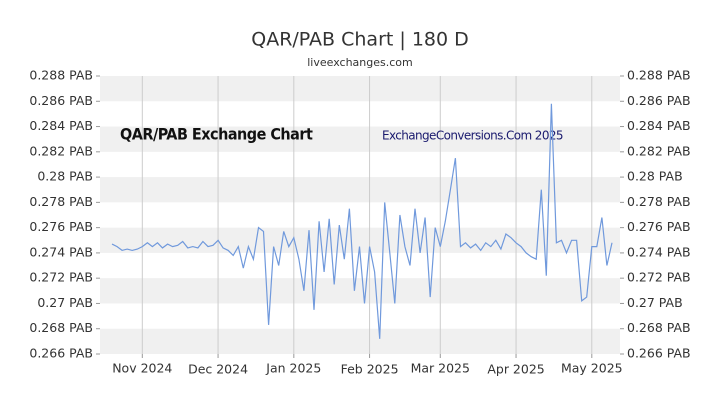 This screenshot has width=720, height=405. Describe the element at coordinates (61, 125) in the screenshot. I see `y-tick-label: 0.284 PAB` at that location.